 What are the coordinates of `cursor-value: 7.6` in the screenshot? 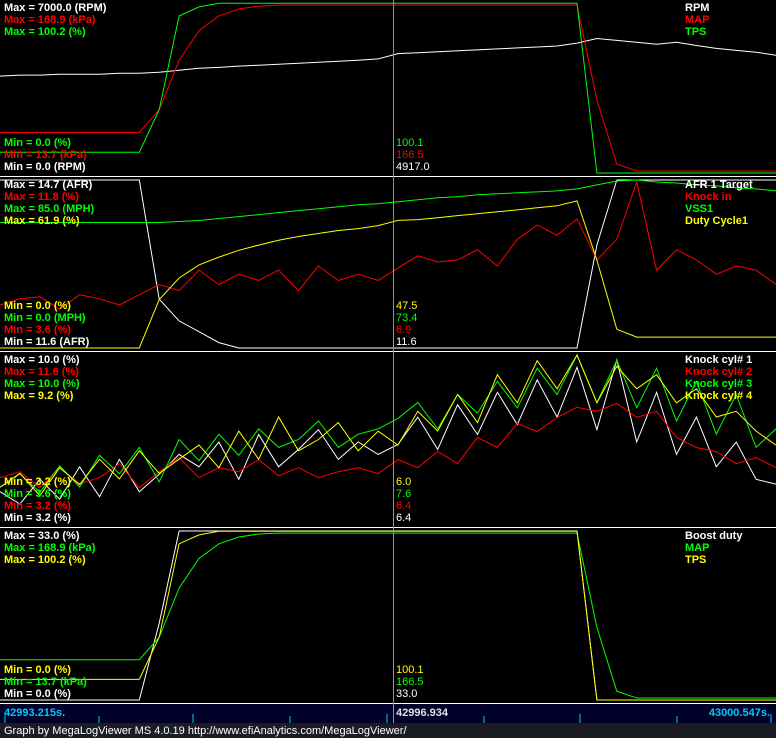 It's located at (403, 494).